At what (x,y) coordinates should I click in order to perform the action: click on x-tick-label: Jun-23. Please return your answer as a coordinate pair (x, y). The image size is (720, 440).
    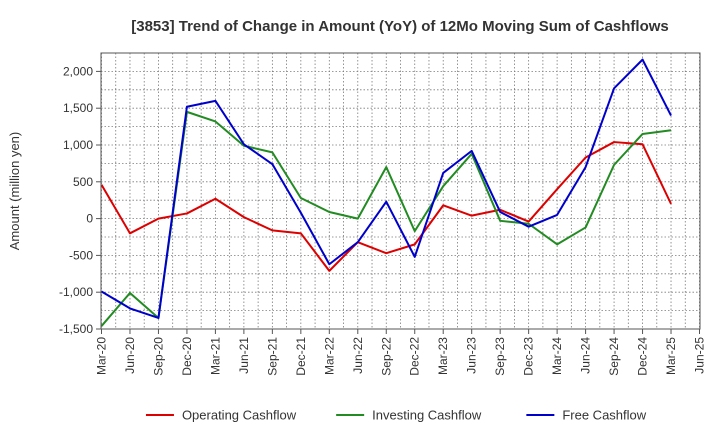
    Looking at the image, I should click on (472, 355).